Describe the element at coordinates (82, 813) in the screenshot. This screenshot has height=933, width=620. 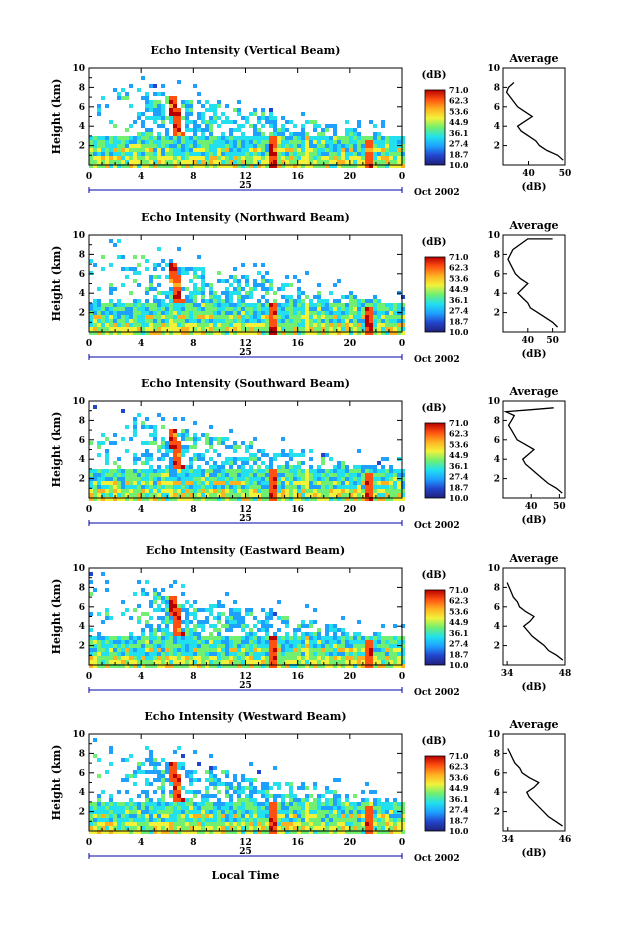
I see `y-tick-label: 2` at that location.